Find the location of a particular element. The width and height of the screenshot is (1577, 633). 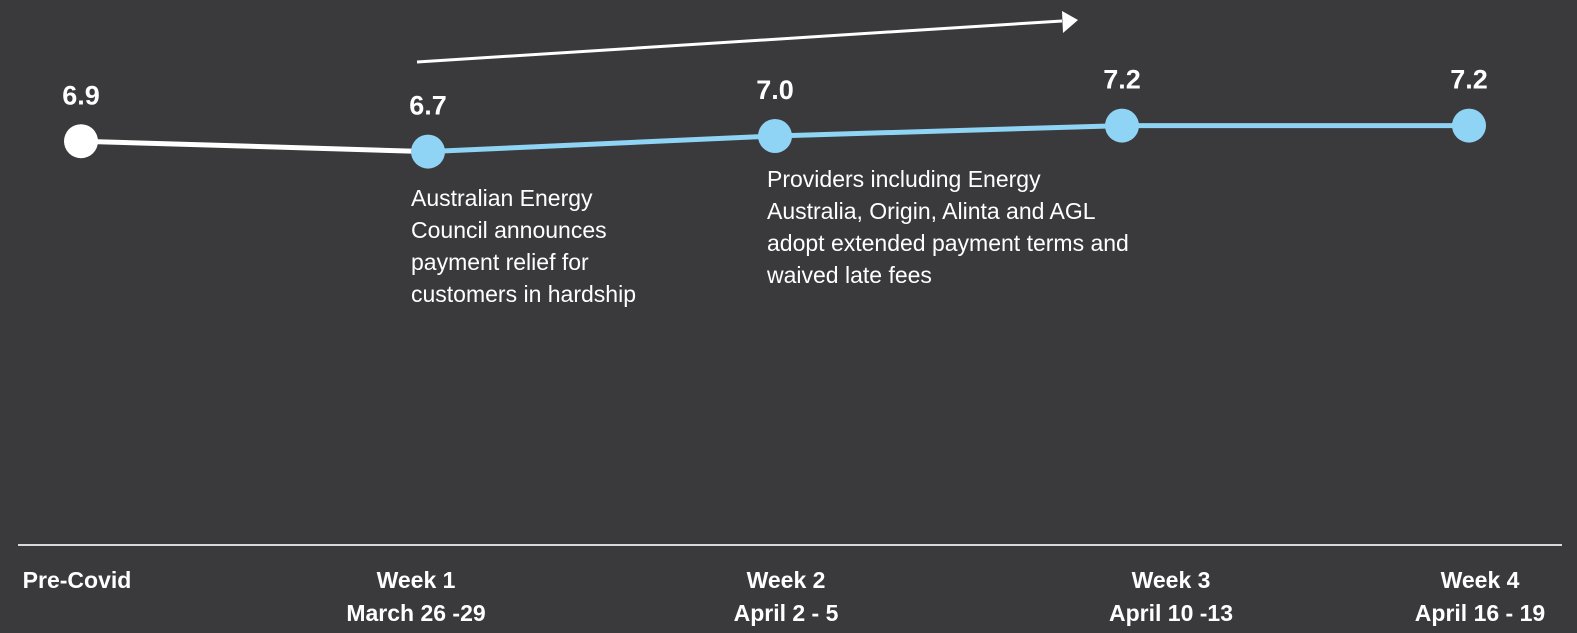

annotation: payment relief for is located at coordinates (500, 262).